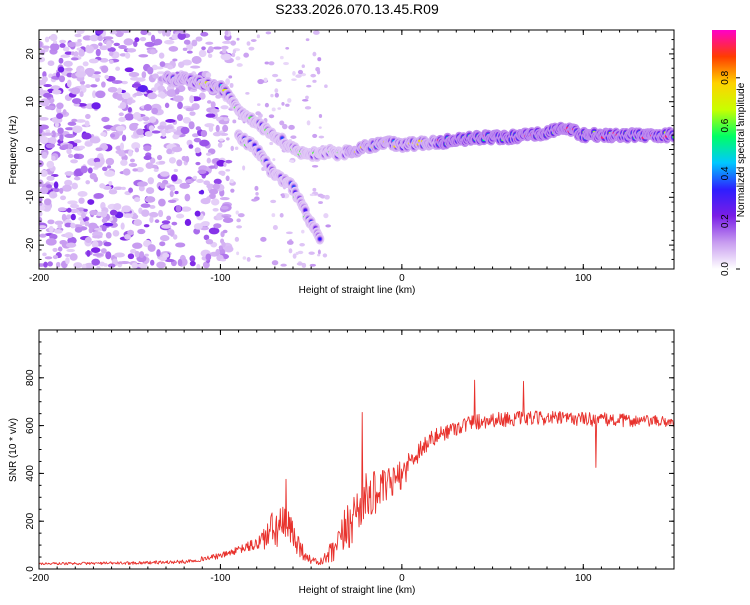 Image resolution: width=750 pixels, height=605 pixels. Describe the element at coordinates (30, 569) in the screenshot. I see `snr-y-tick-label: 0` at that location.